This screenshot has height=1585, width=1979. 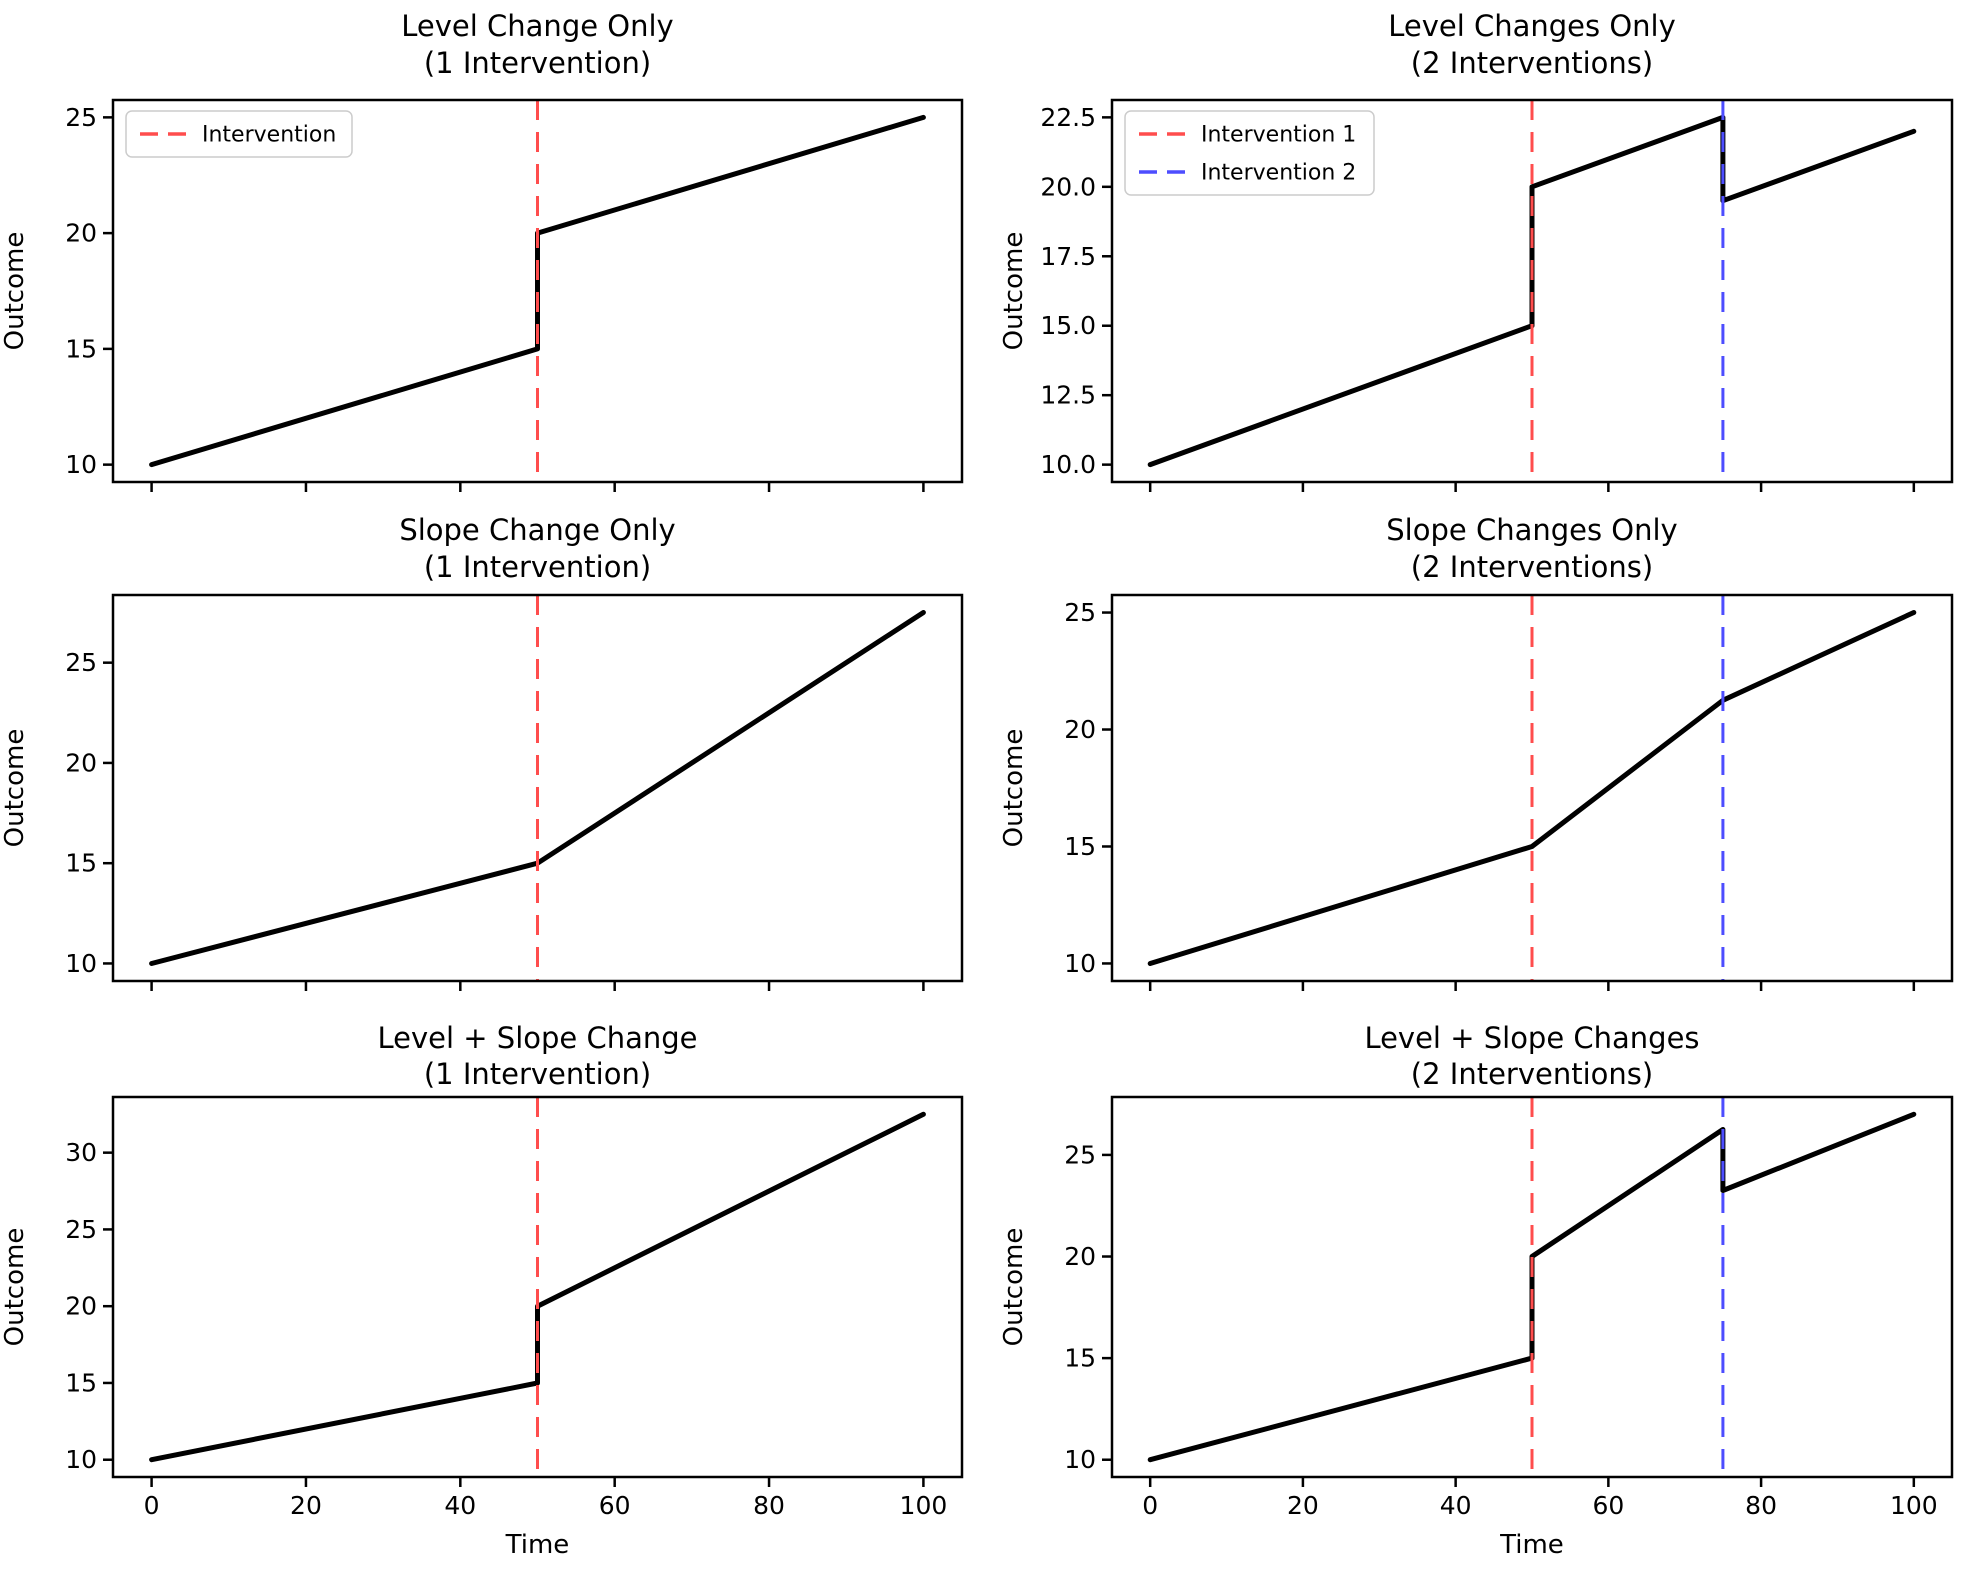 I want to click on chart-title: Slope Change Only (1 Intervention), so click(x=537, y=549).